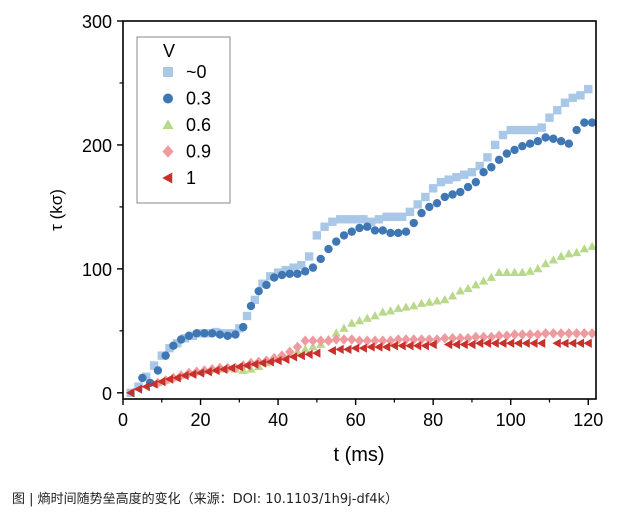 The height and width of the screenshot is (517, 621). What do you see at coordinates (186, 125) in the screenshot?
I see `legend-items: ~0 0.3 0.6 0.9 1` at bounding box center [186, 125].